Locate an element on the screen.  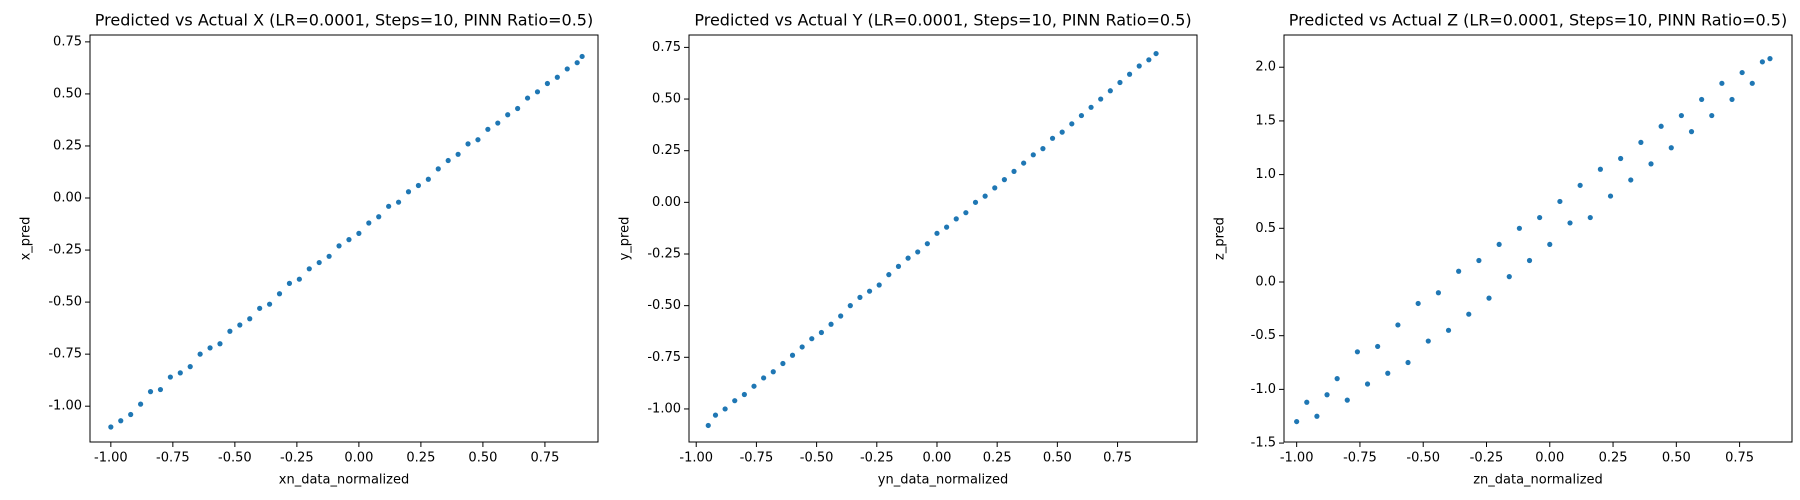
x-tick-label: 0.00 is located at coordinates (937, 458).